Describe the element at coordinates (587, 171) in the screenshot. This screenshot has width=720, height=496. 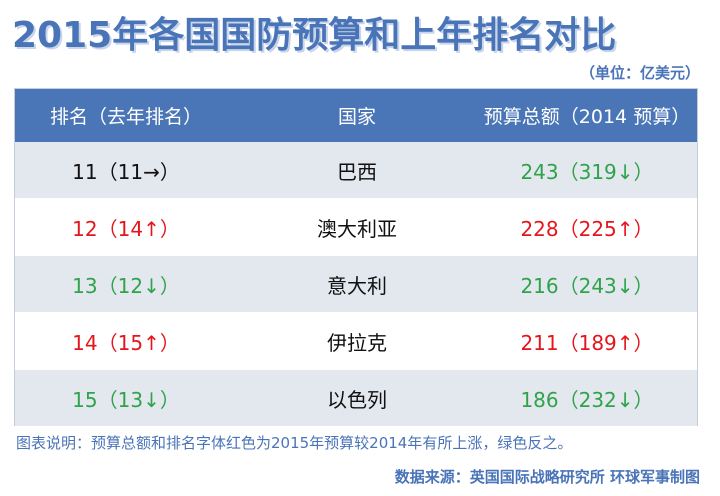
I see `budget-cell: 243（319↓）` at that location.